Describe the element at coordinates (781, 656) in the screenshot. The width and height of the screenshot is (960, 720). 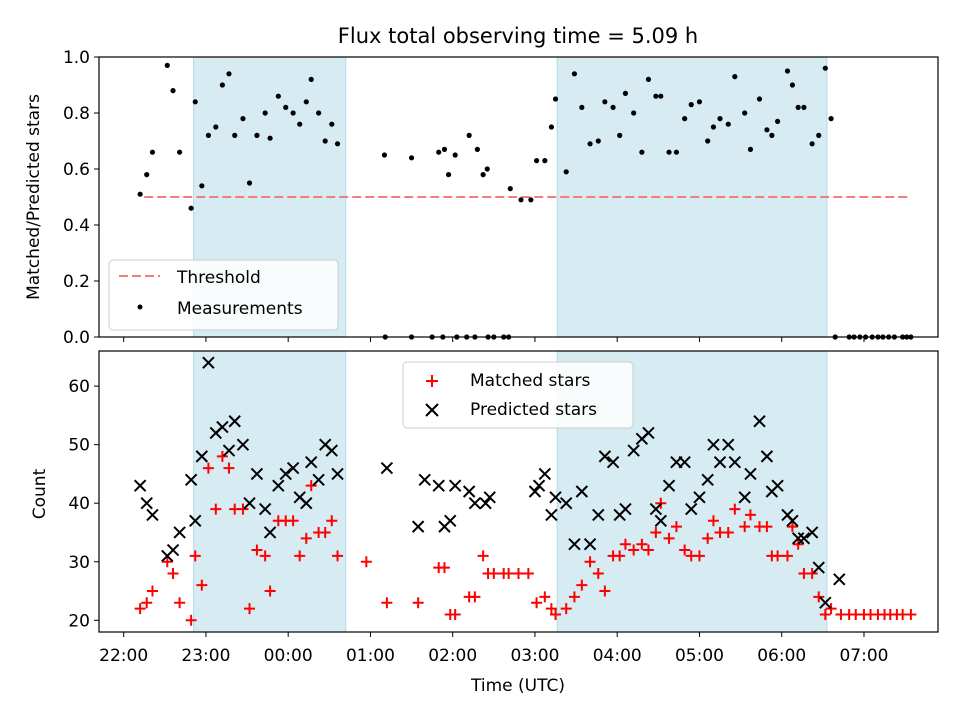
I see `x-tick-label: 06:00` at that location.